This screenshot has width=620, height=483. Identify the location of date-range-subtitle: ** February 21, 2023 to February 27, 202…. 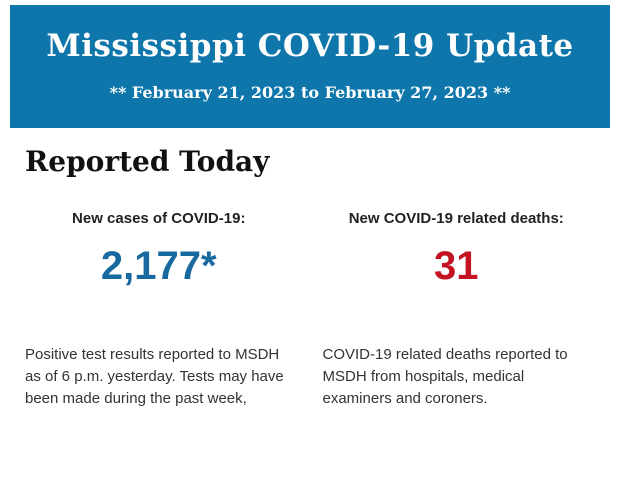
(310, 92).